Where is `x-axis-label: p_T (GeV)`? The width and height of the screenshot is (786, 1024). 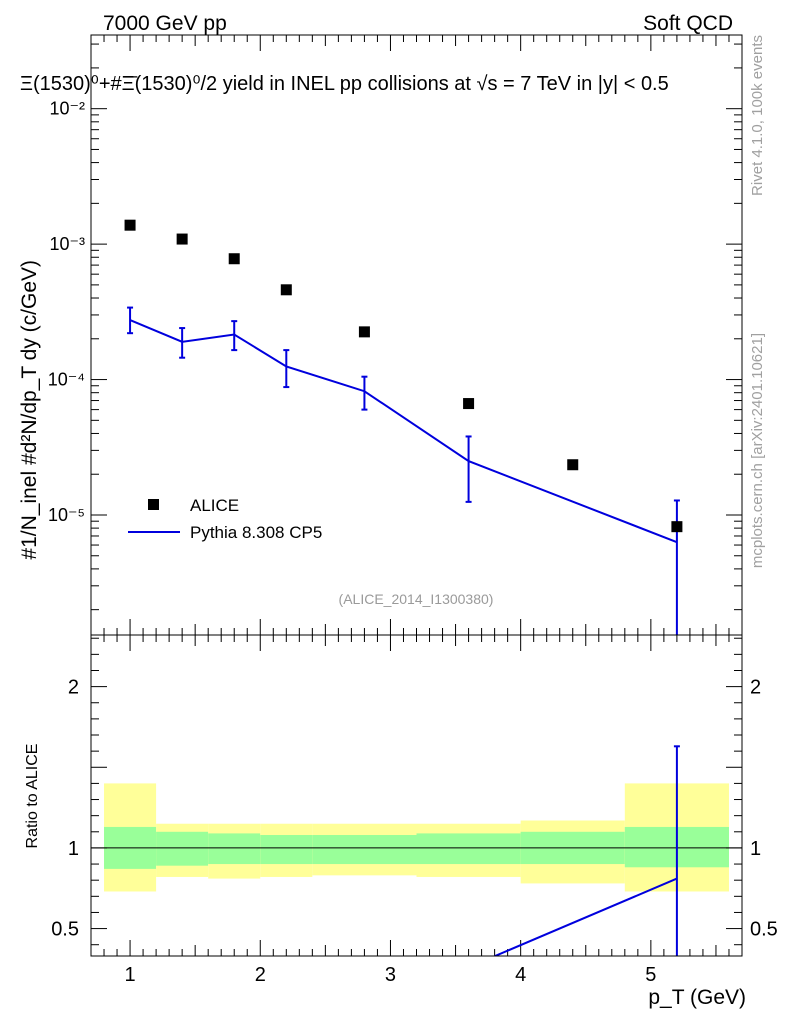 x-axis-label: p_T (GeV) is located at coordinates (697, 997).